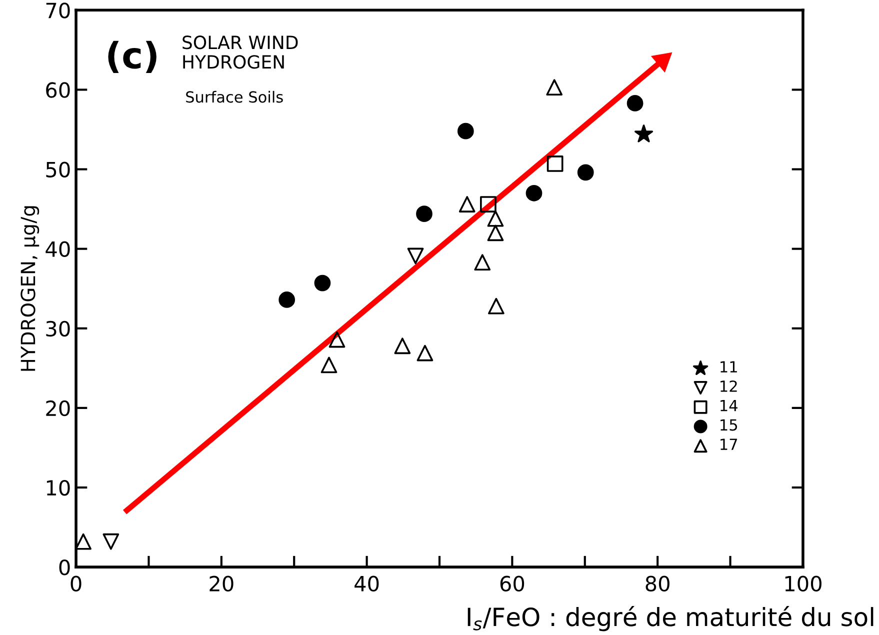 Image resolution: width=879 pixels, height=635 pixels. Describe the element at coordinates (240, 52) in the screenshot. I see `text: SOLAR WIND HYDROGEN` at that location.